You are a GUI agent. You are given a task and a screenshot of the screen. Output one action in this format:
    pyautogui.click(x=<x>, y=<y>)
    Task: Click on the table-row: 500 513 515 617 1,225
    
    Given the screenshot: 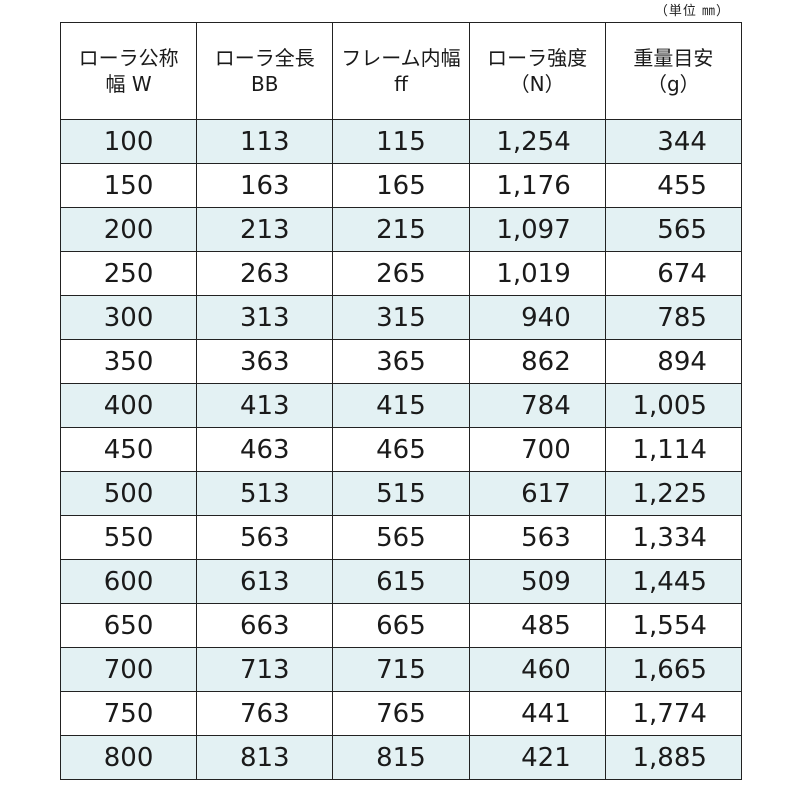 What is the action you would take?
    pyautogui.click(x=400, y=493)
    